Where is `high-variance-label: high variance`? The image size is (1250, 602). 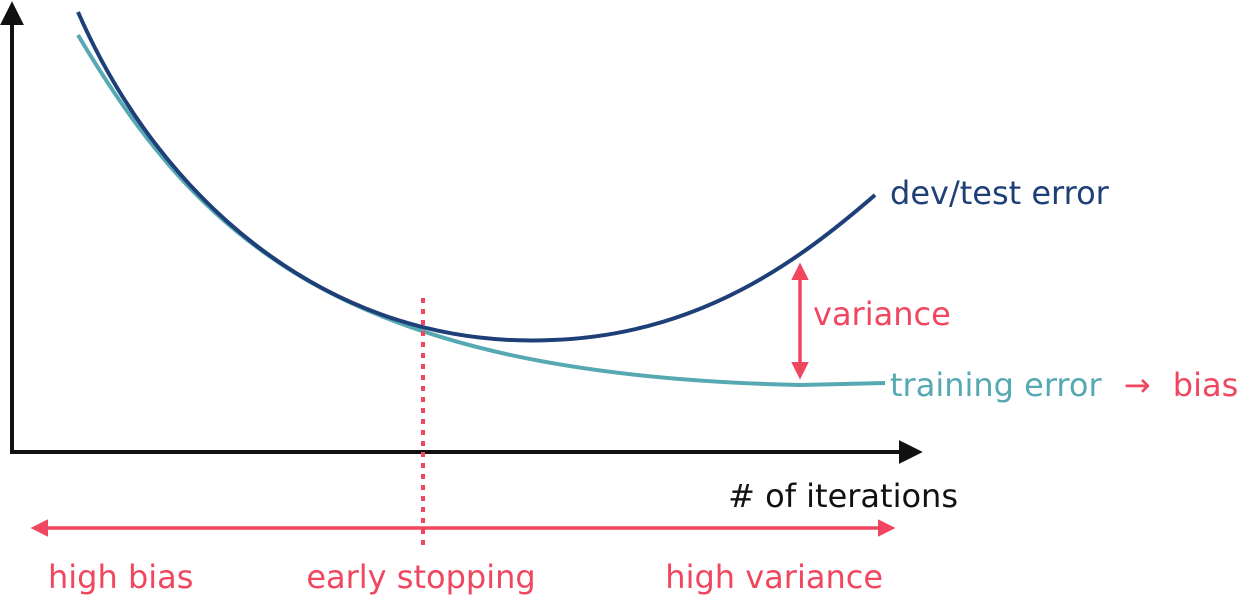 high-variance-label: high variance is located at coordinates (774, 577).